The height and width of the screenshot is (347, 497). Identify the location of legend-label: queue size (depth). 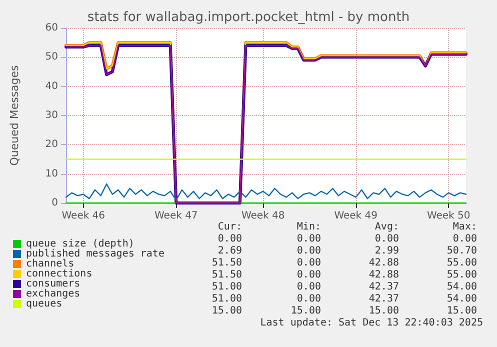
(80, 244).